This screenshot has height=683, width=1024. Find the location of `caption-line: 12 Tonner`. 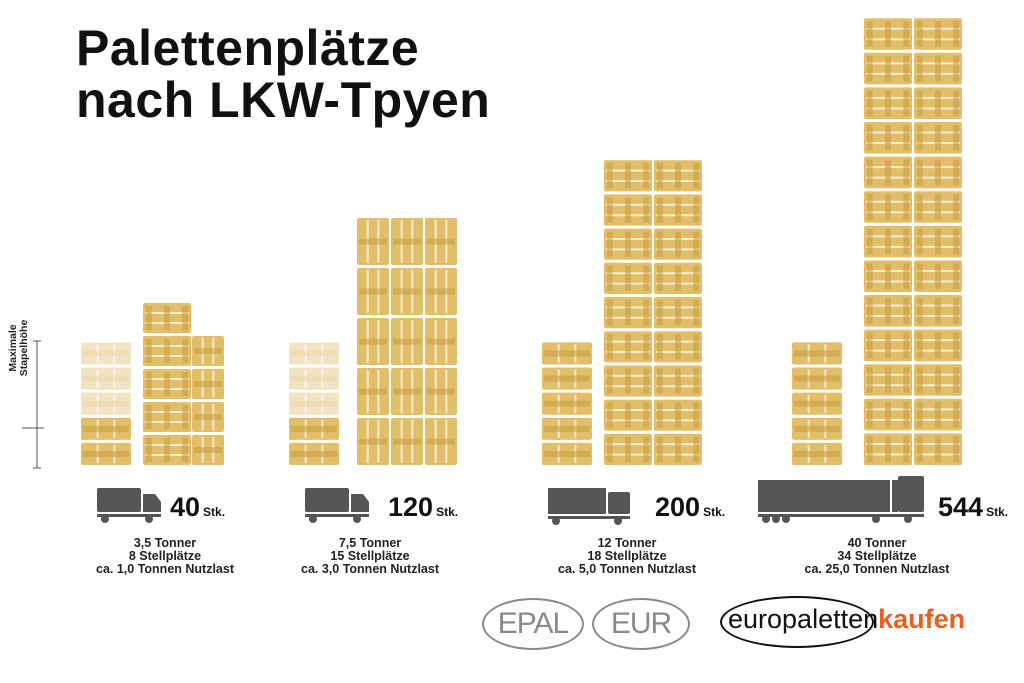

caption-line: 12 Tonner is located at coordinates (627, 543).